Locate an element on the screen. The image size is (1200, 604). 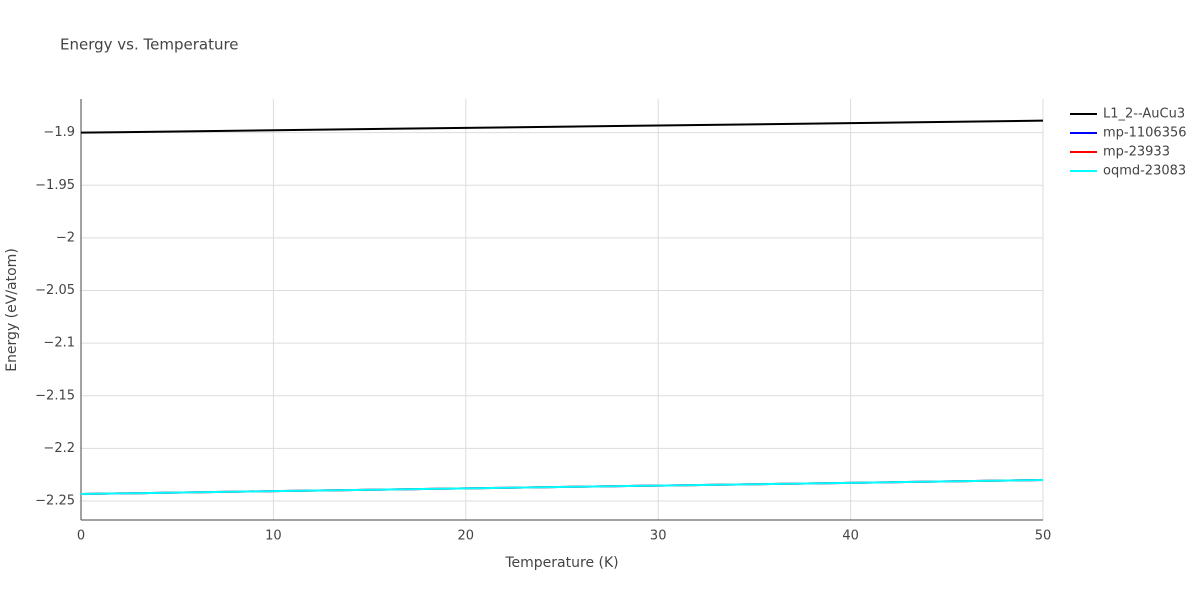
y-tick-label: −2.15 is located at coordinates (55, 395).